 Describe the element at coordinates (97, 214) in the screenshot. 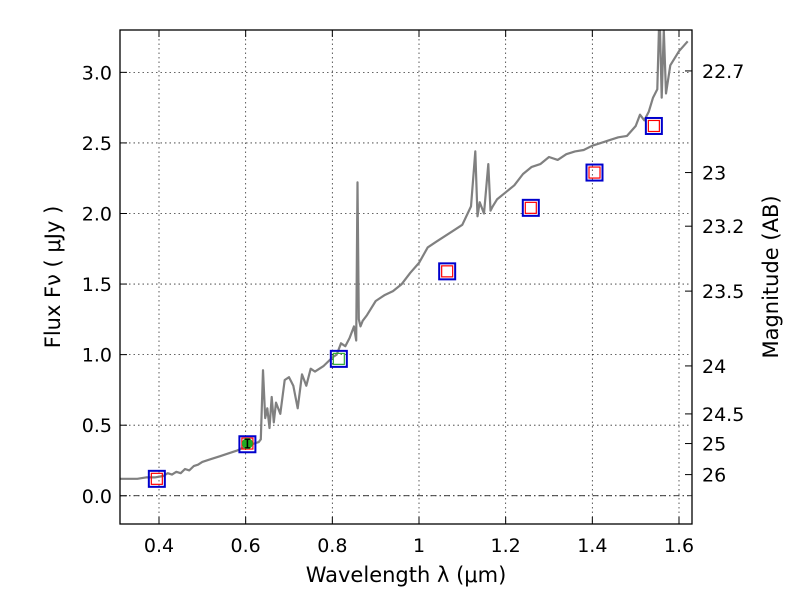

I see `y-tick-label: 2.0` at that location.